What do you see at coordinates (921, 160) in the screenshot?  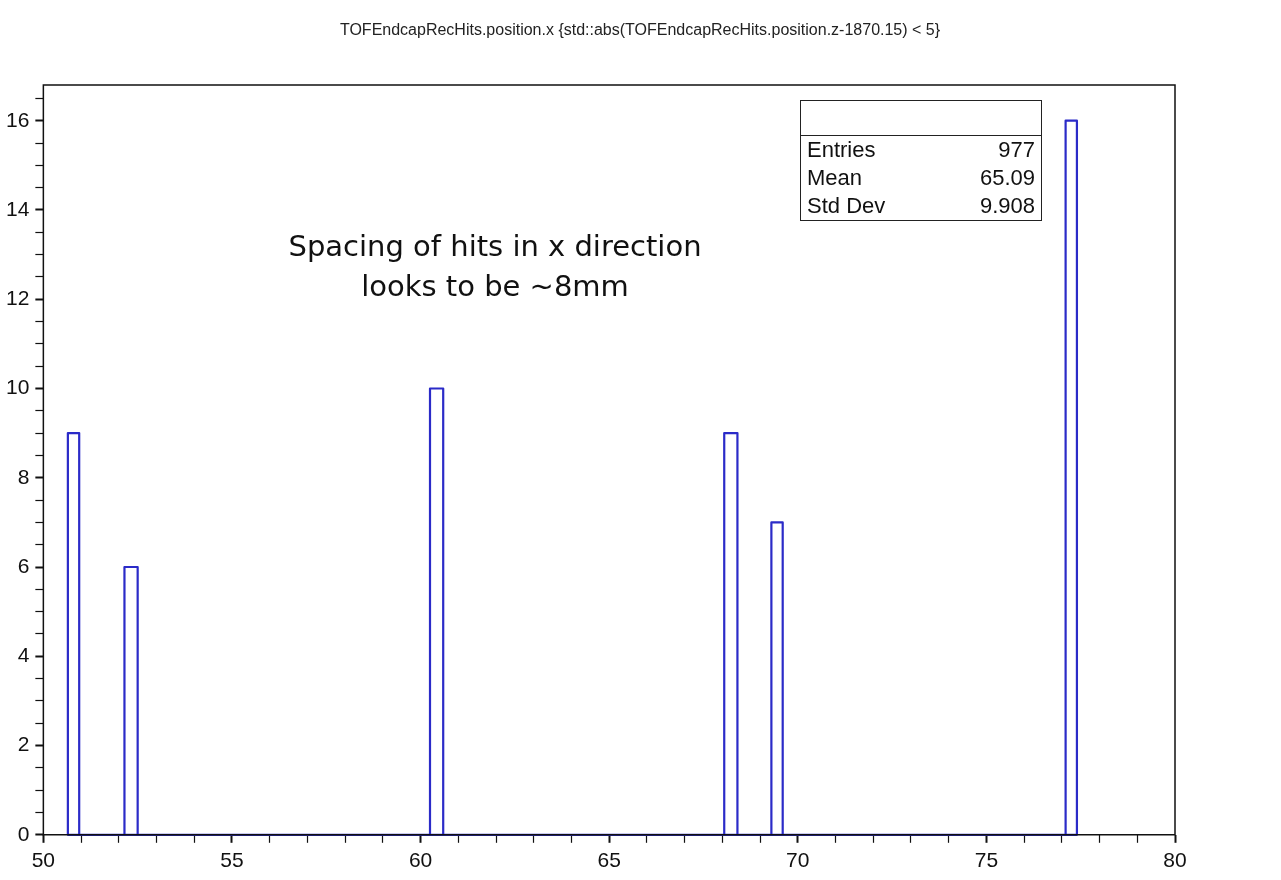 I see `stats-box: Entries 977 Mean 65.09 Std Dev 9.908` at bounding box center [921, 160].